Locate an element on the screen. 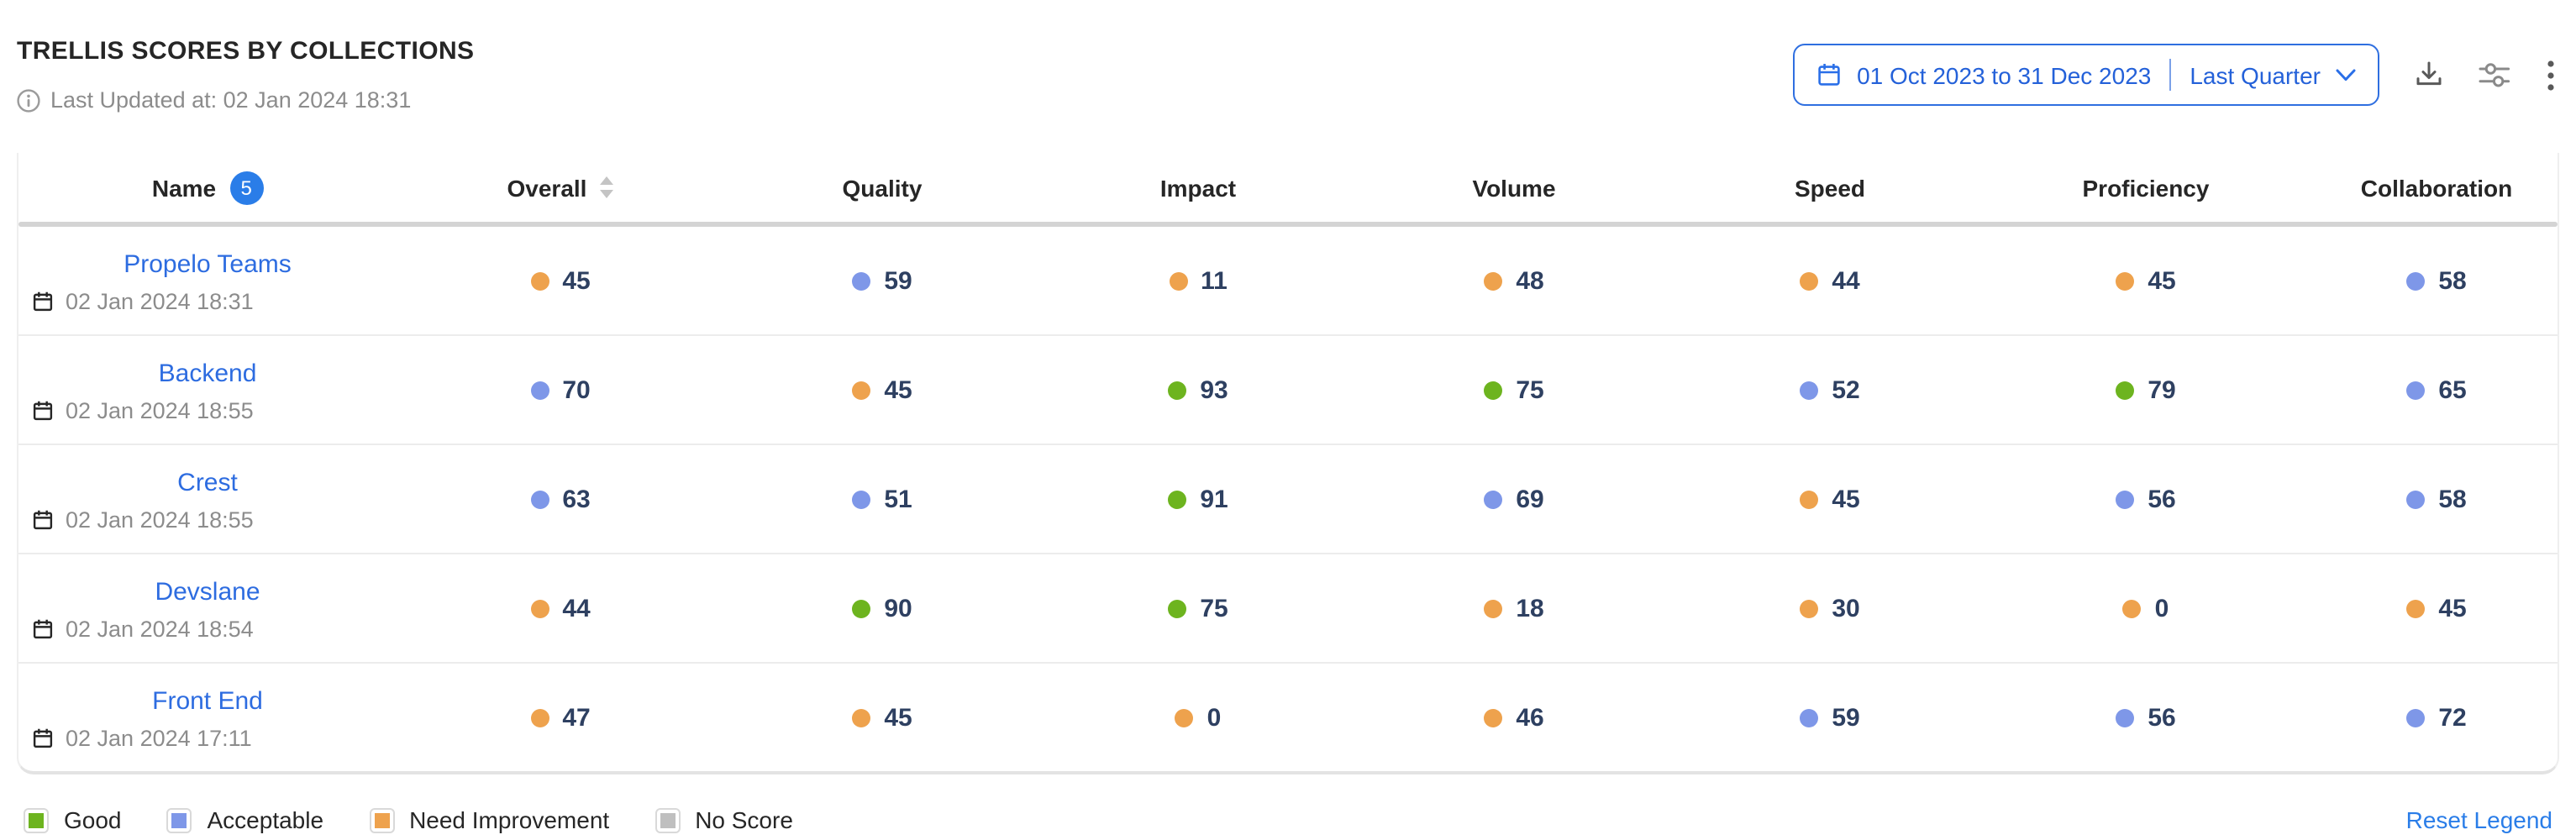 The height and width of the screenshot is (840, 2576). date-range-selector: 01 Oct 2023 to 31 Dec 2023 Last Quarter is located at coordinates (2086, 75).